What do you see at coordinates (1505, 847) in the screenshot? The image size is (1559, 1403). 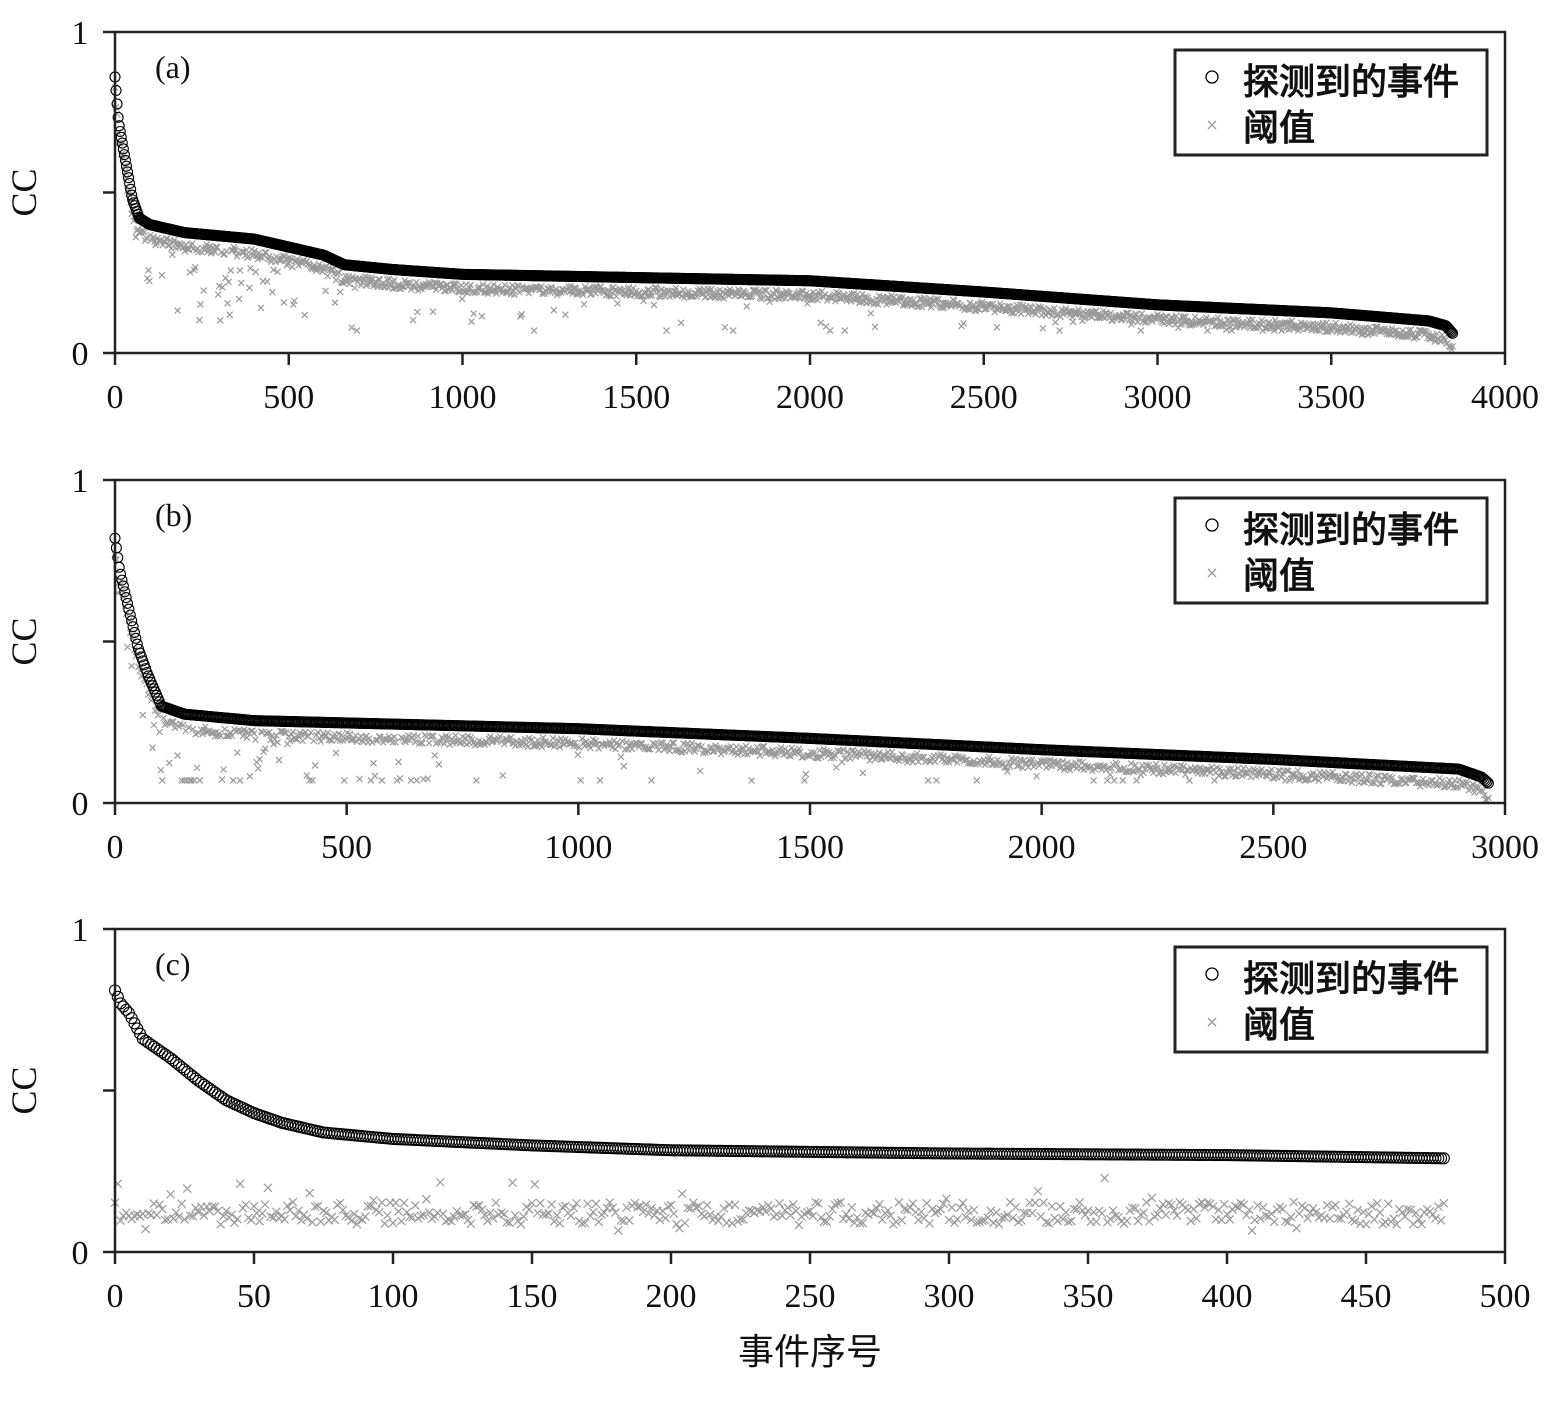 I see `x-tick-label: 3000` at bounding box center [1505, 847].